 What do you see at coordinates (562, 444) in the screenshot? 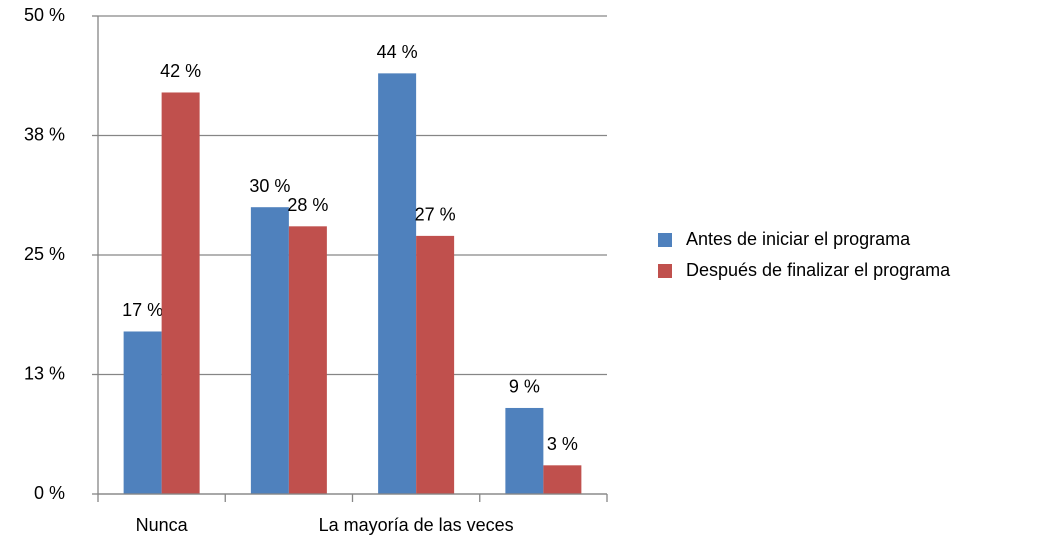
I see `data-label: 3 %` at bounding box center [562, 444].